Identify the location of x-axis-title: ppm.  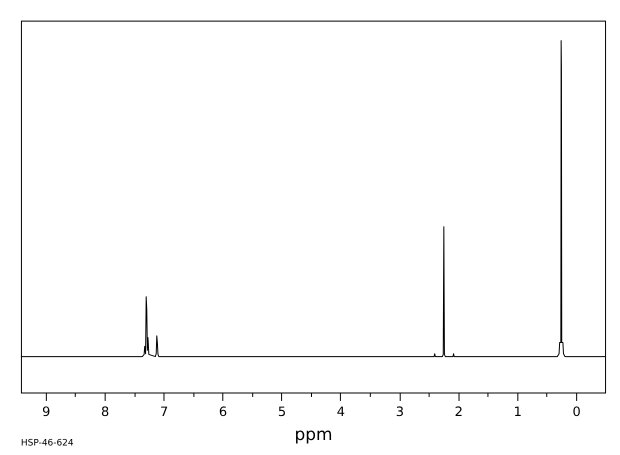
(313, 434).